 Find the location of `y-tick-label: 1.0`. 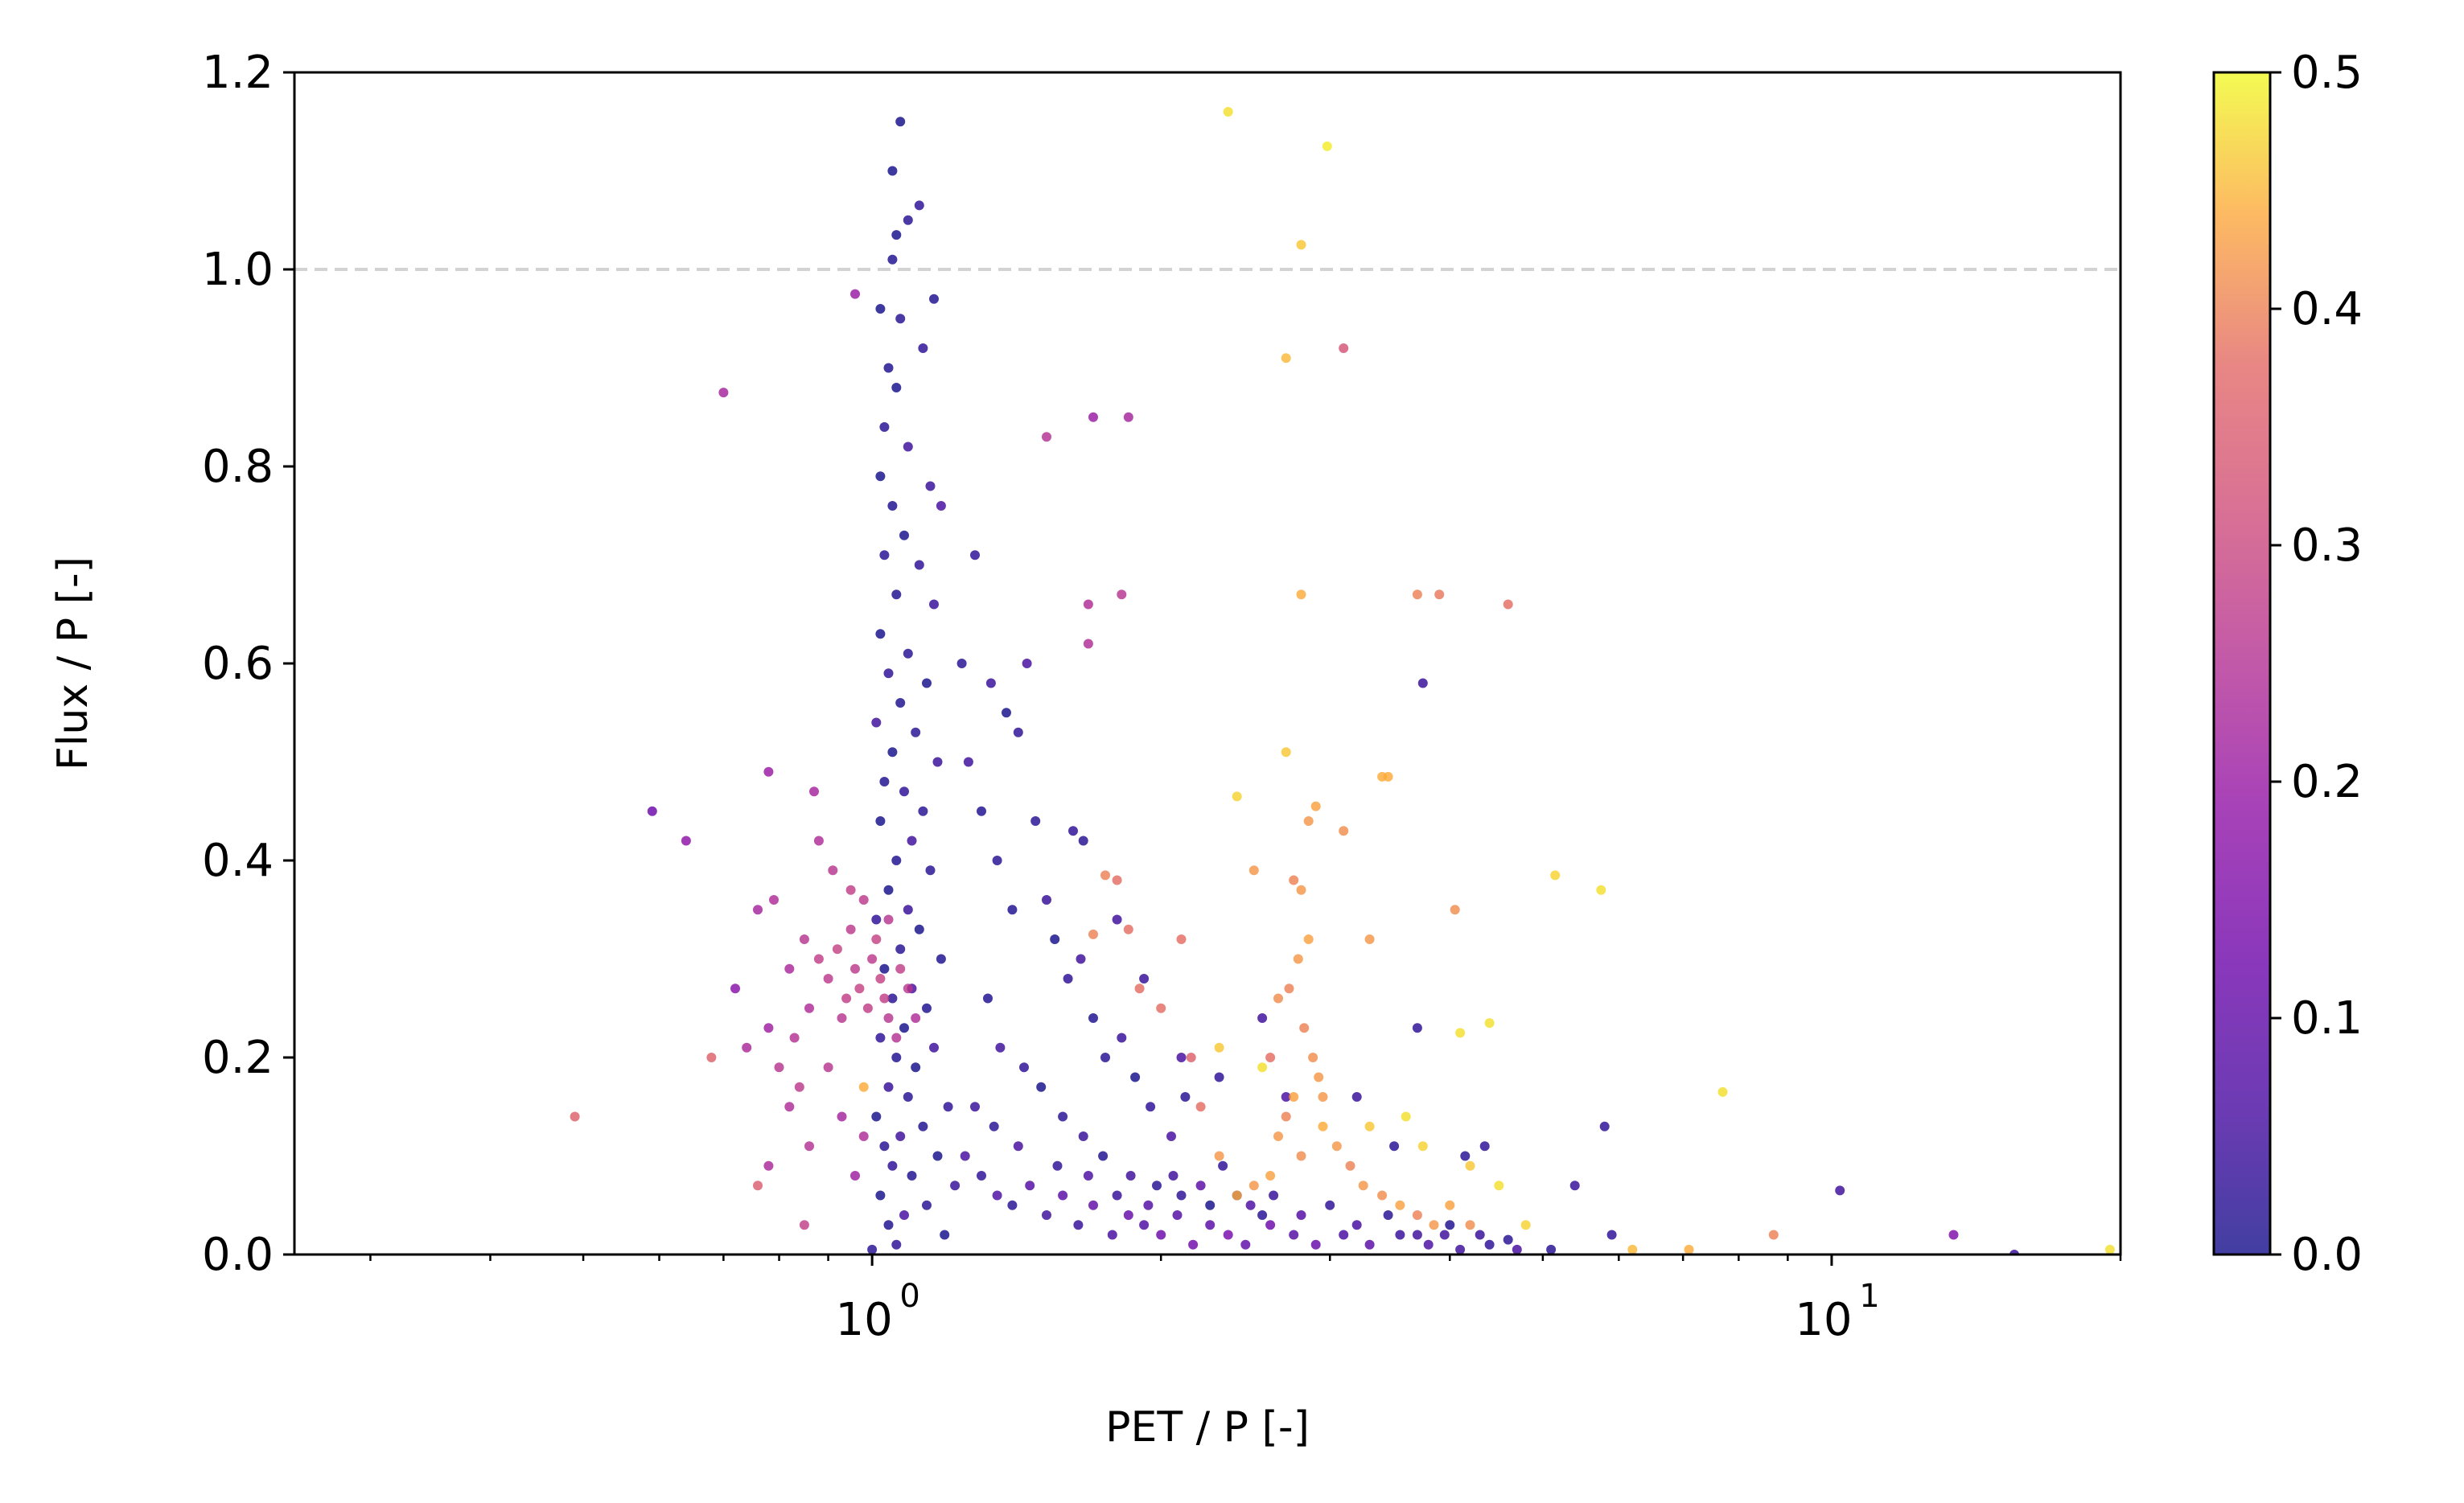

y-tick-label: 1.0 is located at coordinates (238, 270).